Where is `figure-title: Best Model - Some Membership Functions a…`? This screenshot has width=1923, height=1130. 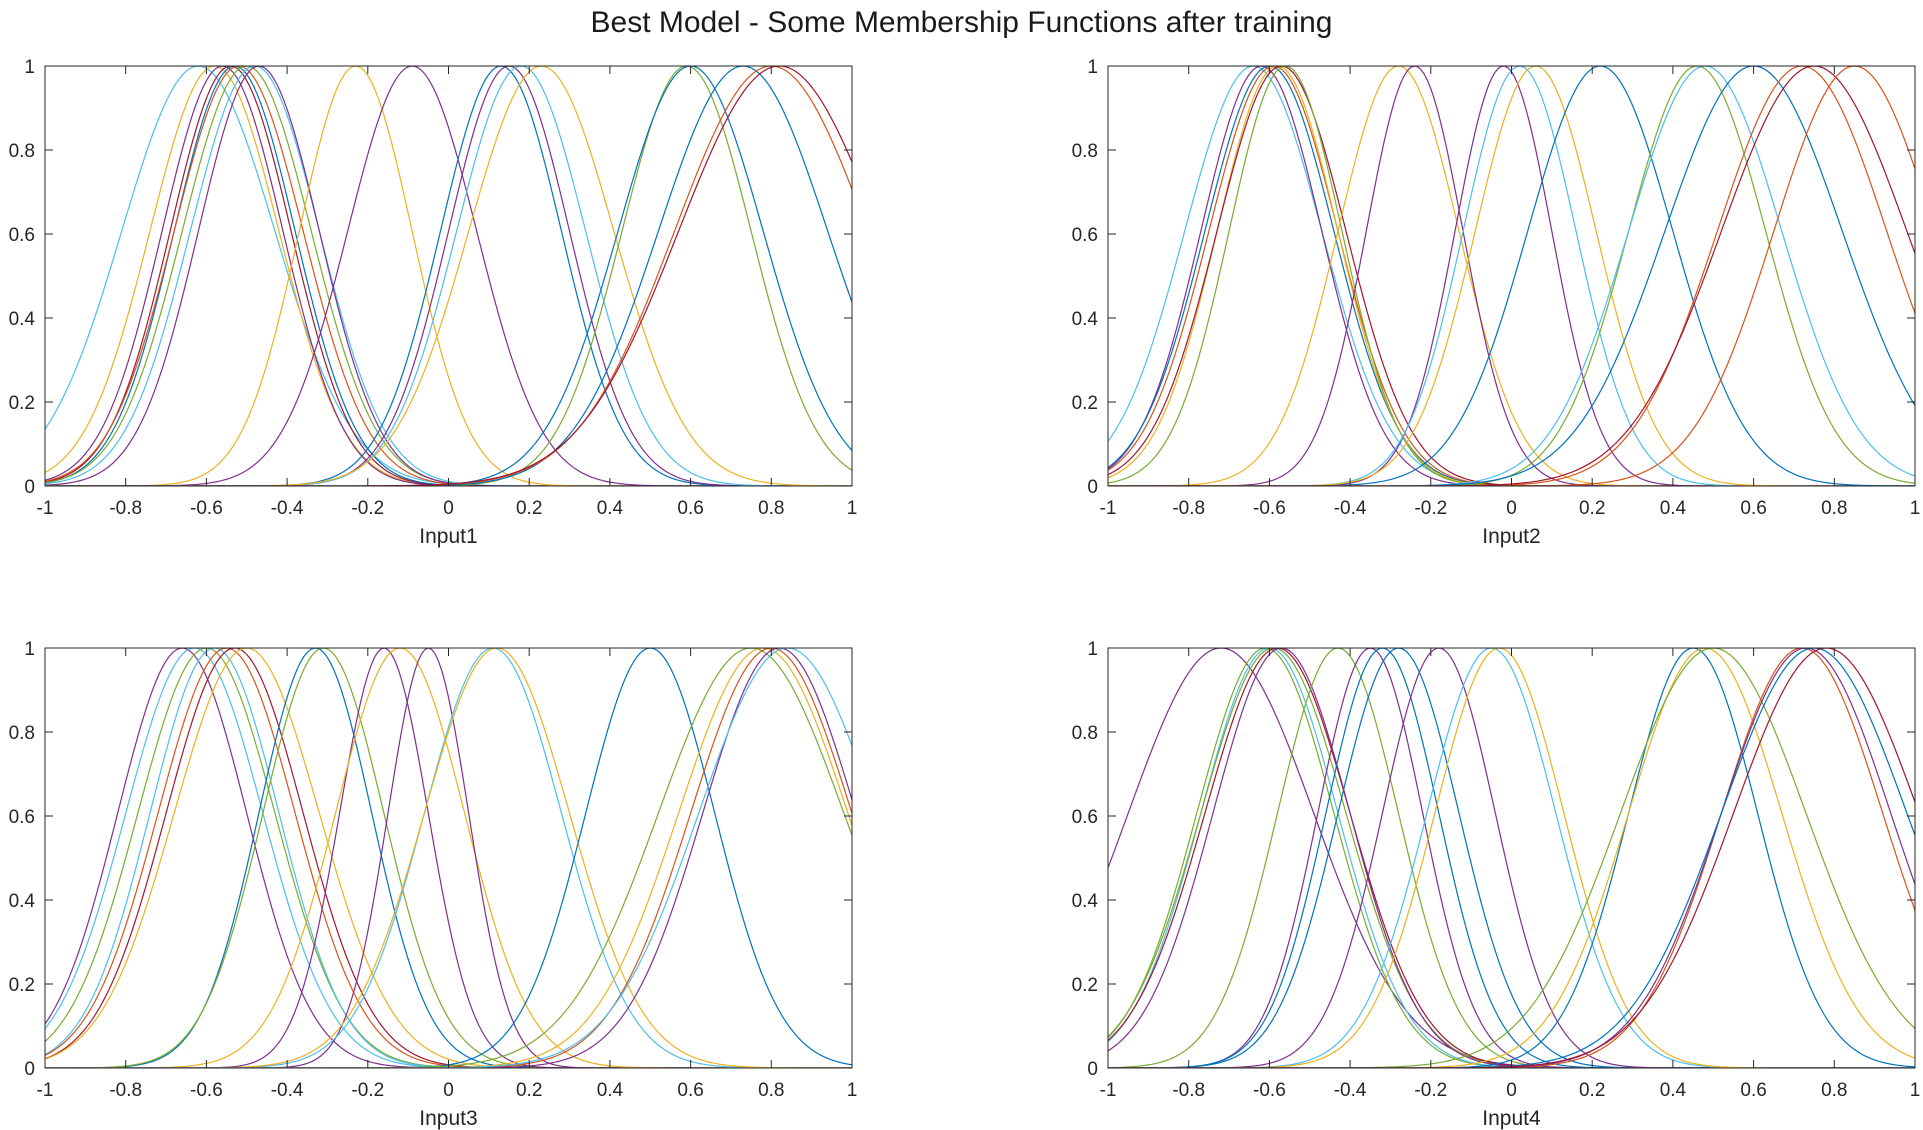 figure-title: Best Model - Some Membership Functions a… is located at coordinates (961, 22).